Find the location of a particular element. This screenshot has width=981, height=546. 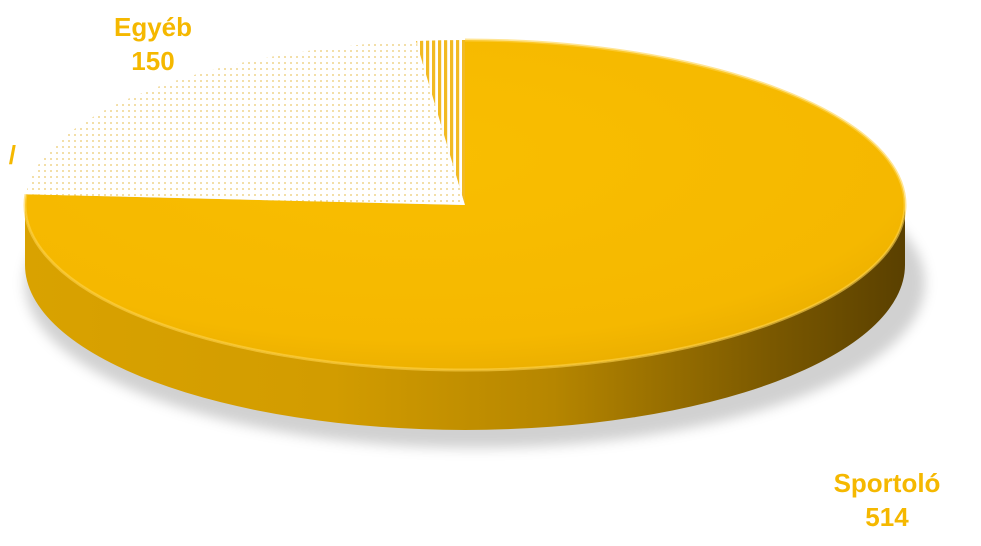

pie-slice-egyeb is located at coordinates (245, 123).